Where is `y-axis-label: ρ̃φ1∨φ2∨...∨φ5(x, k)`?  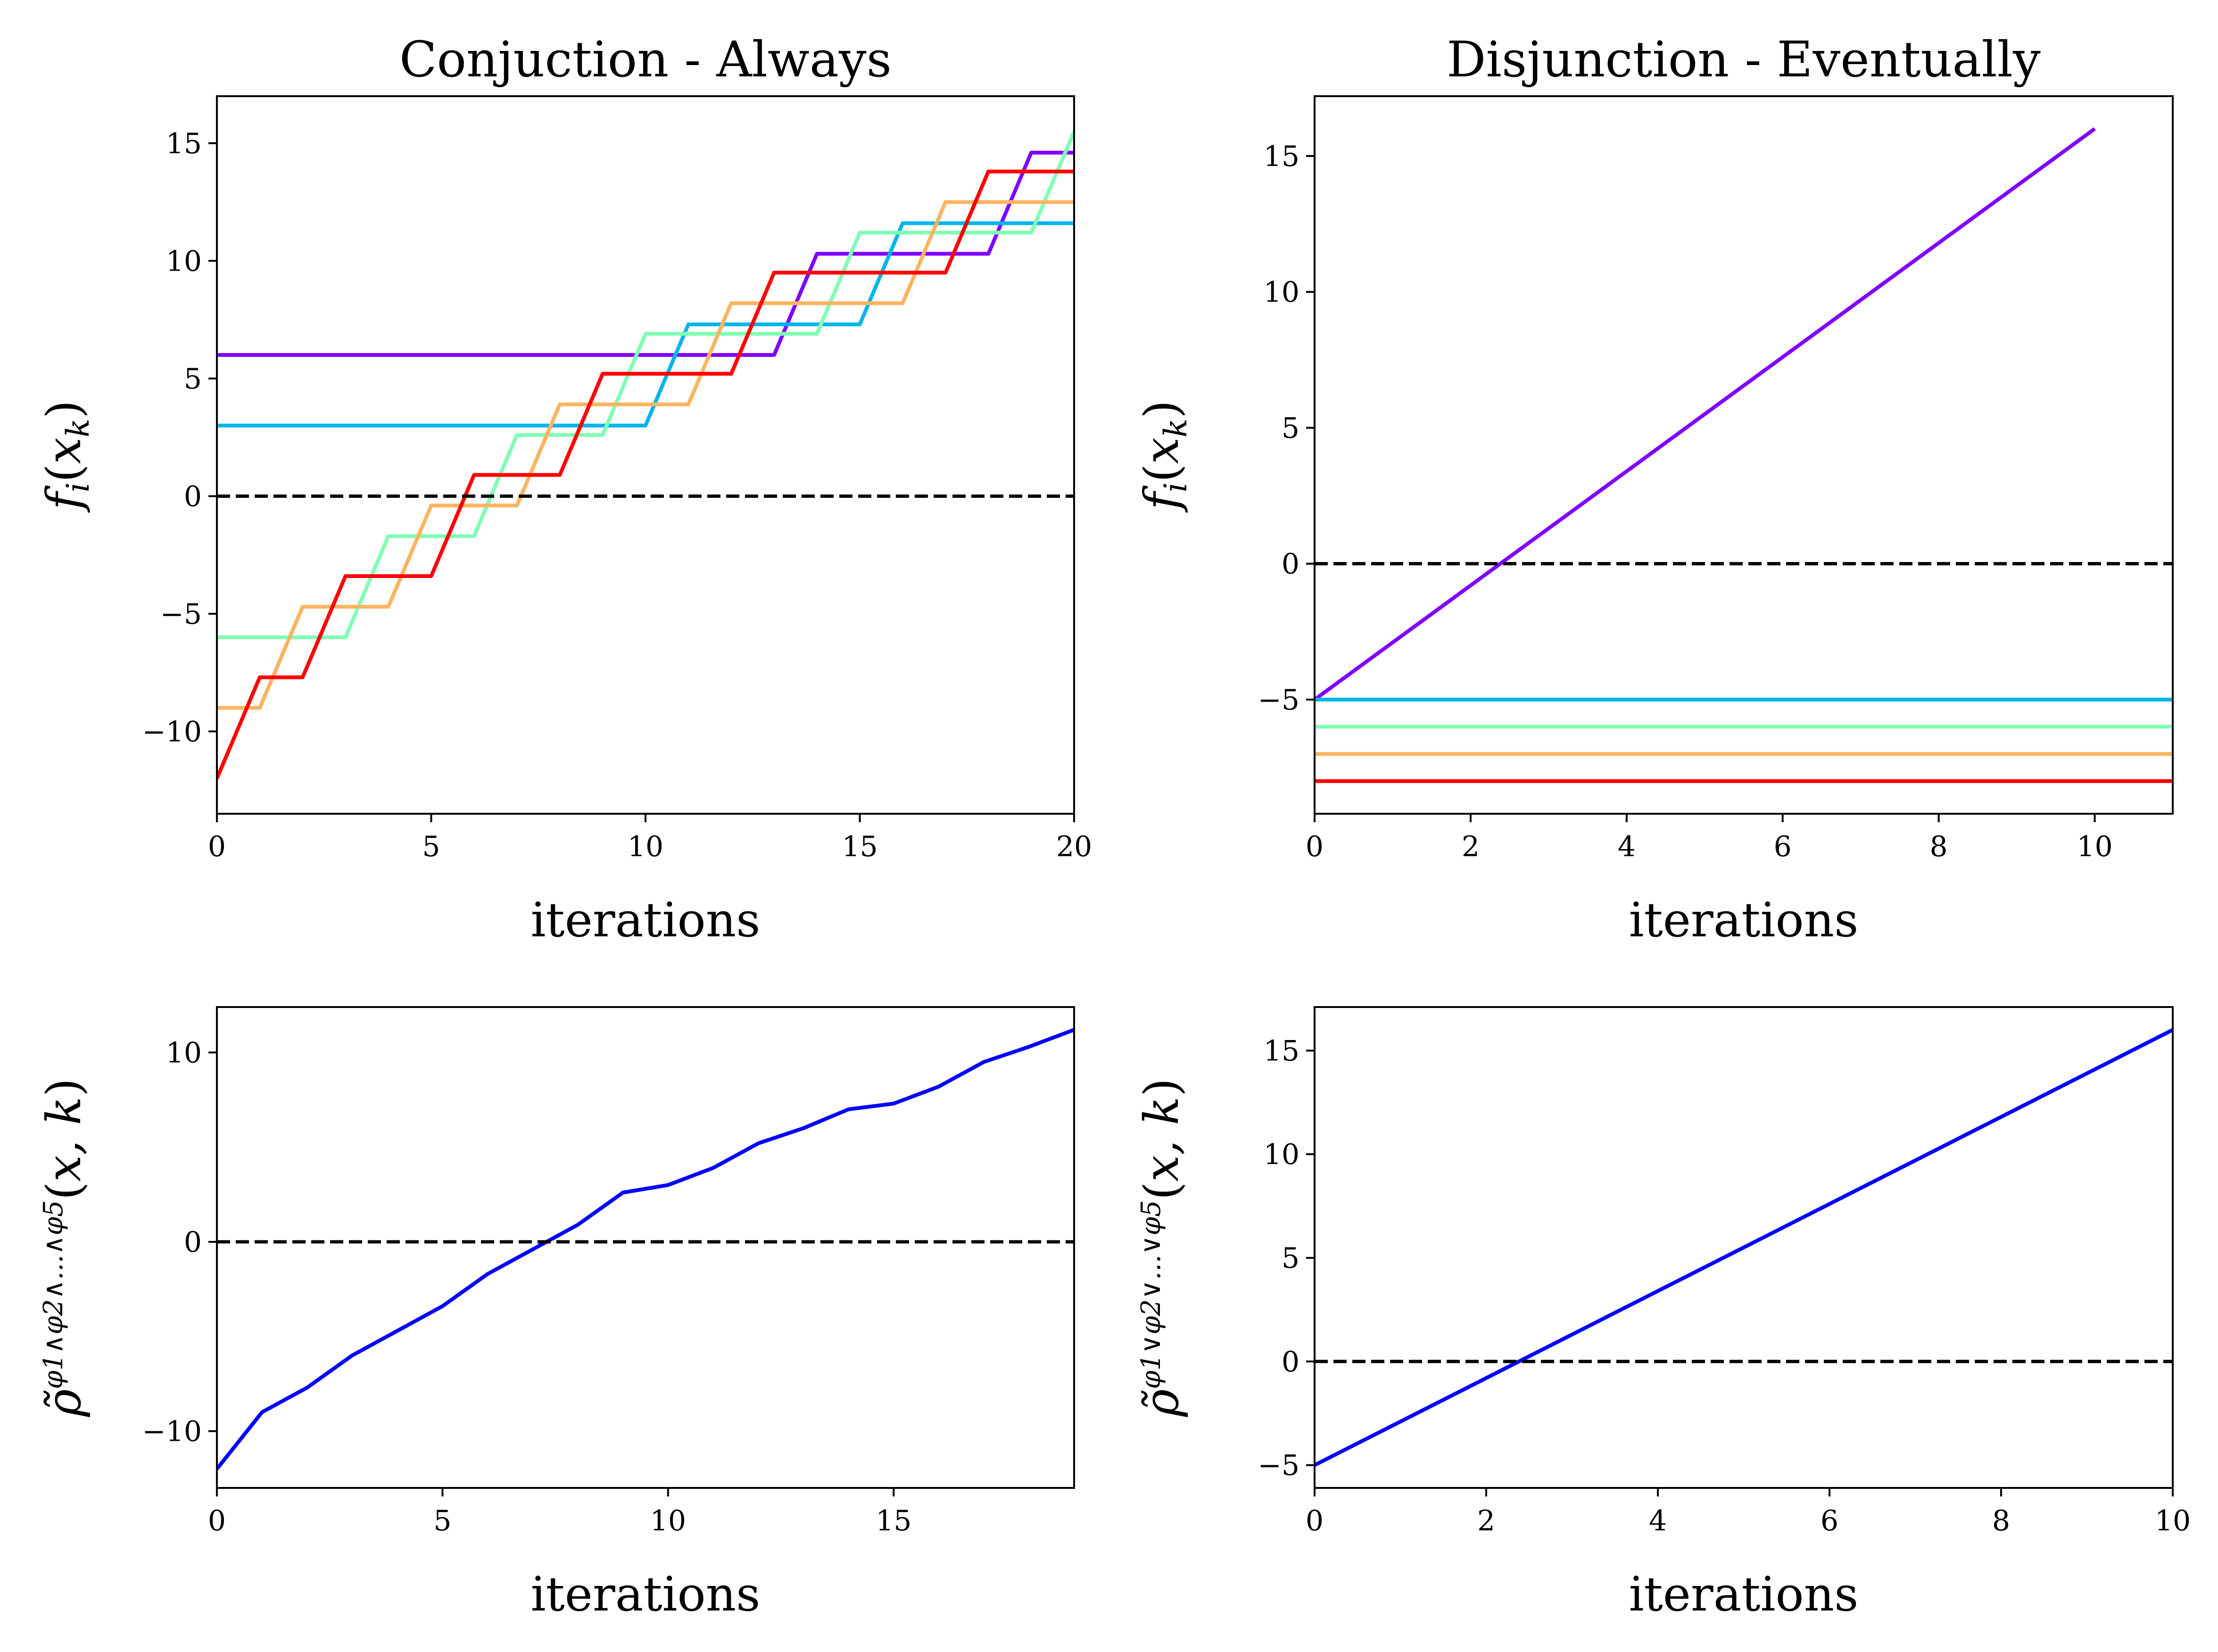 y-axis-label: ρ̃φ1∨φ2∨...∨φ5(x, k) is located at coordinates (1161, 1247).